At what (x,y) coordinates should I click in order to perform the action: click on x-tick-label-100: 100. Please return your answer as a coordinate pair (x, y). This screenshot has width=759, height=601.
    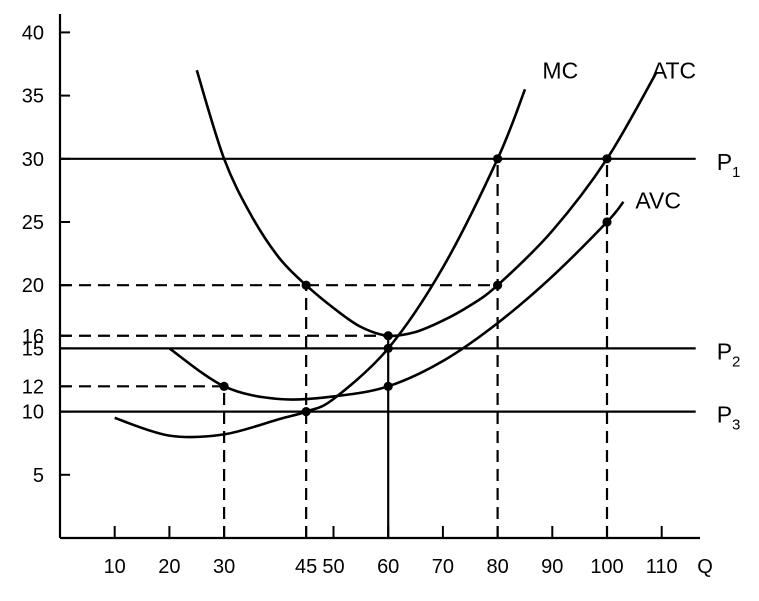
    Looking at the image, I should click on (606, 567).